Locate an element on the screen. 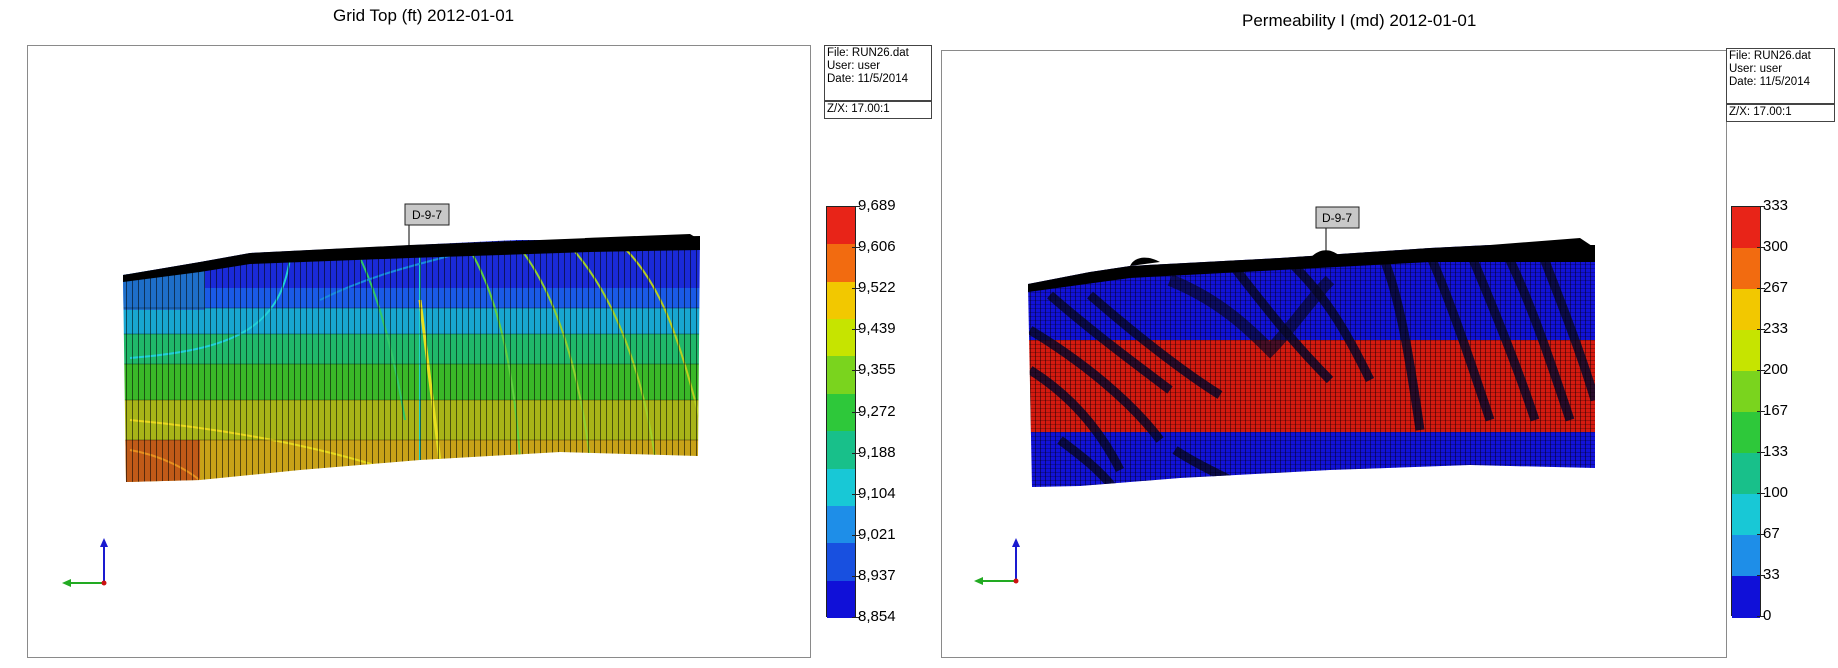 This screenshot has width=1838, height=668. left-legend-label: 9,689 is located at coordinates (877, 205).